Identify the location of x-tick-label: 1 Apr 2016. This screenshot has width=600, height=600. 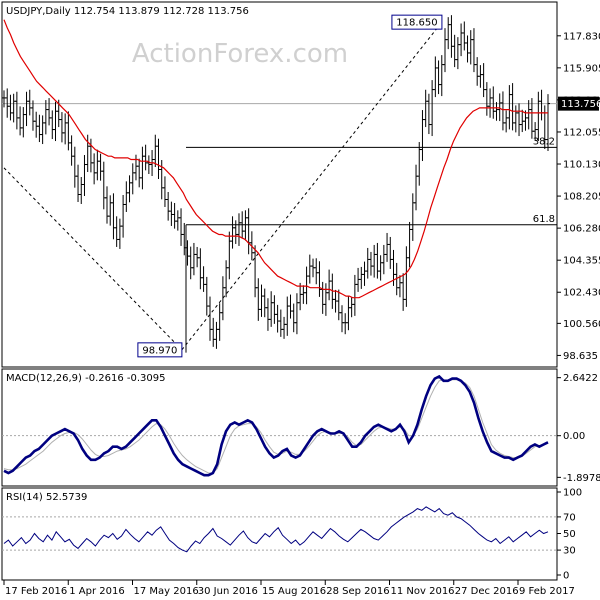
(96, 591).